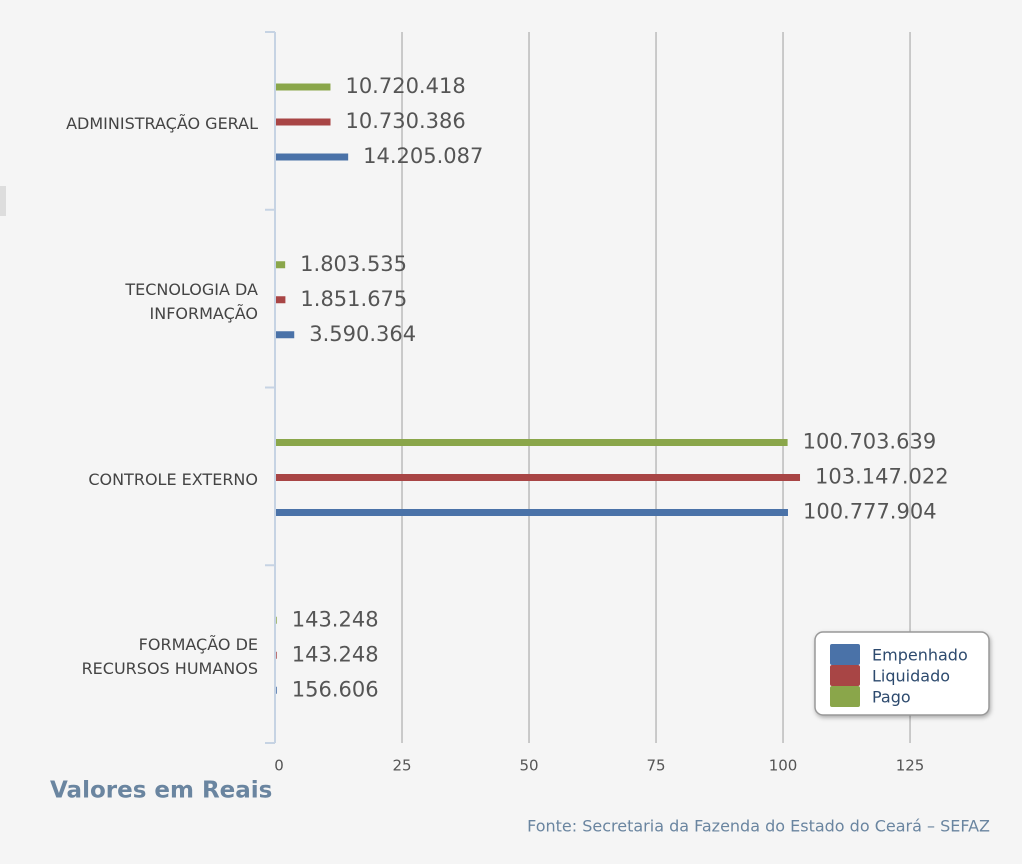  I want to click on x-tick-label: 25, so click(401, 766).